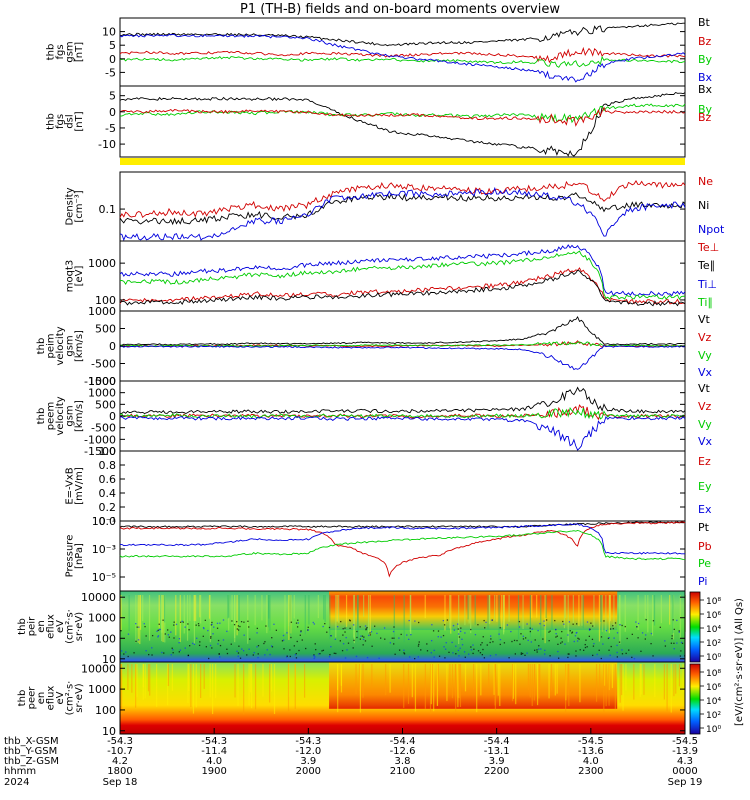 The image size is (750, 800). I want to click on panel-frame, so click(402, 556).